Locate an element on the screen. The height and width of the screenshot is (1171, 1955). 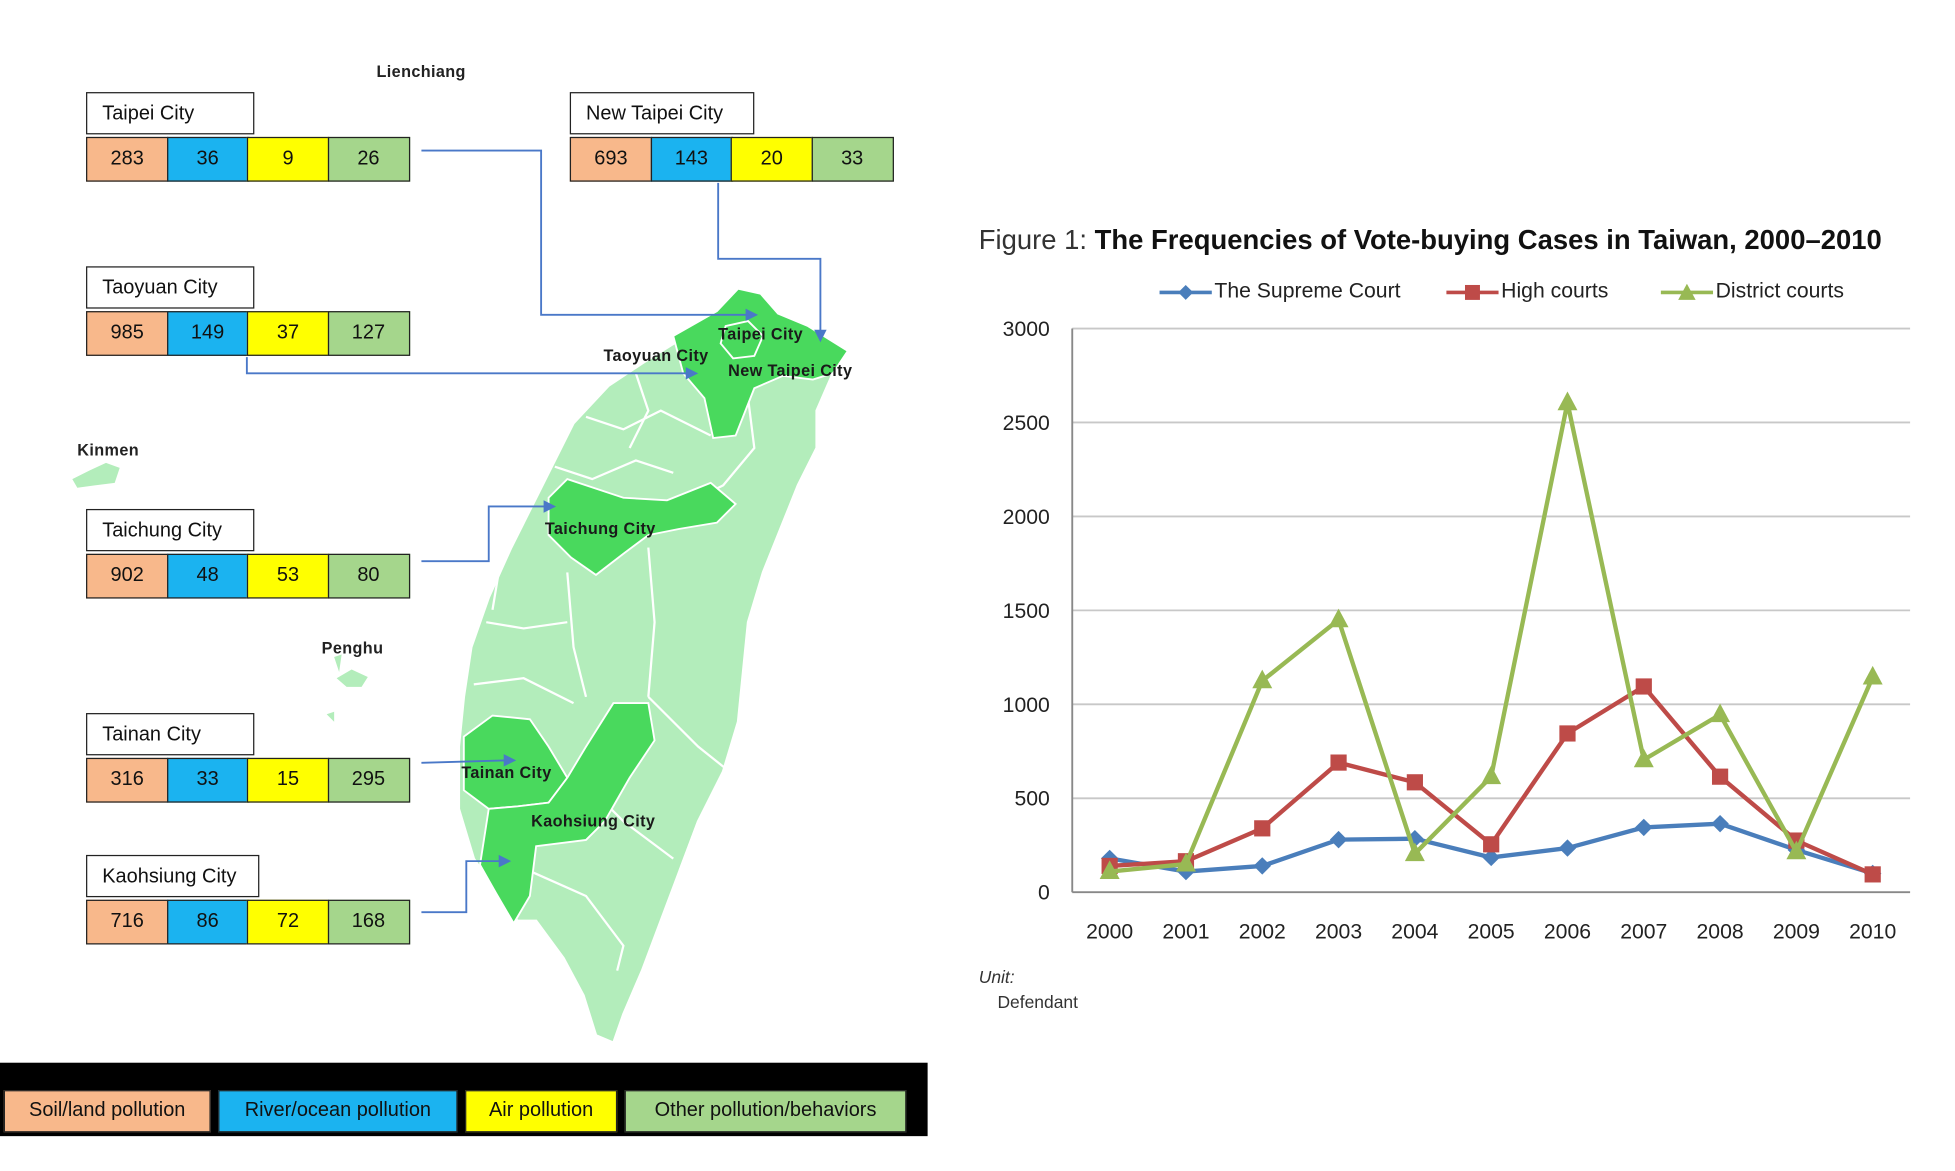
city-name: Taichung City is located at coordinates (170, 530).